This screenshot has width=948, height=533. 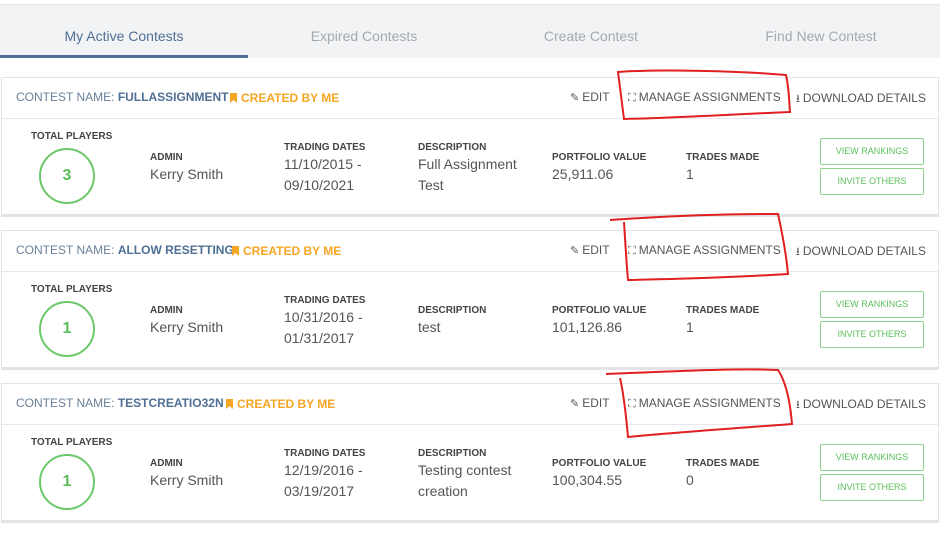 I want to click on trading-dates-start: 11/10/2015 -, so click(x=323, y=164).